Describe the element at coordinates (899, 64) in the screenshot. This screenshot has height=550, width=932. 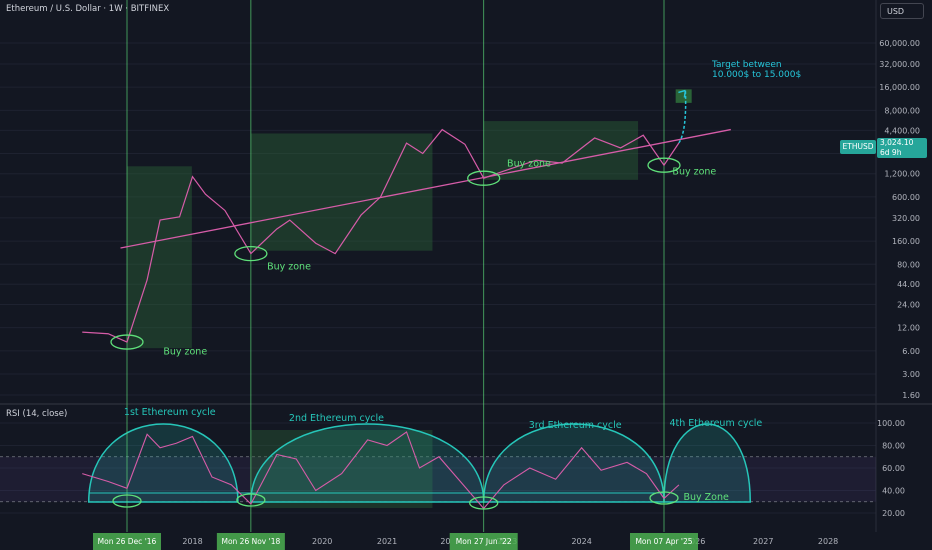
I see `price-tick-label: 32,000.00` at that location.